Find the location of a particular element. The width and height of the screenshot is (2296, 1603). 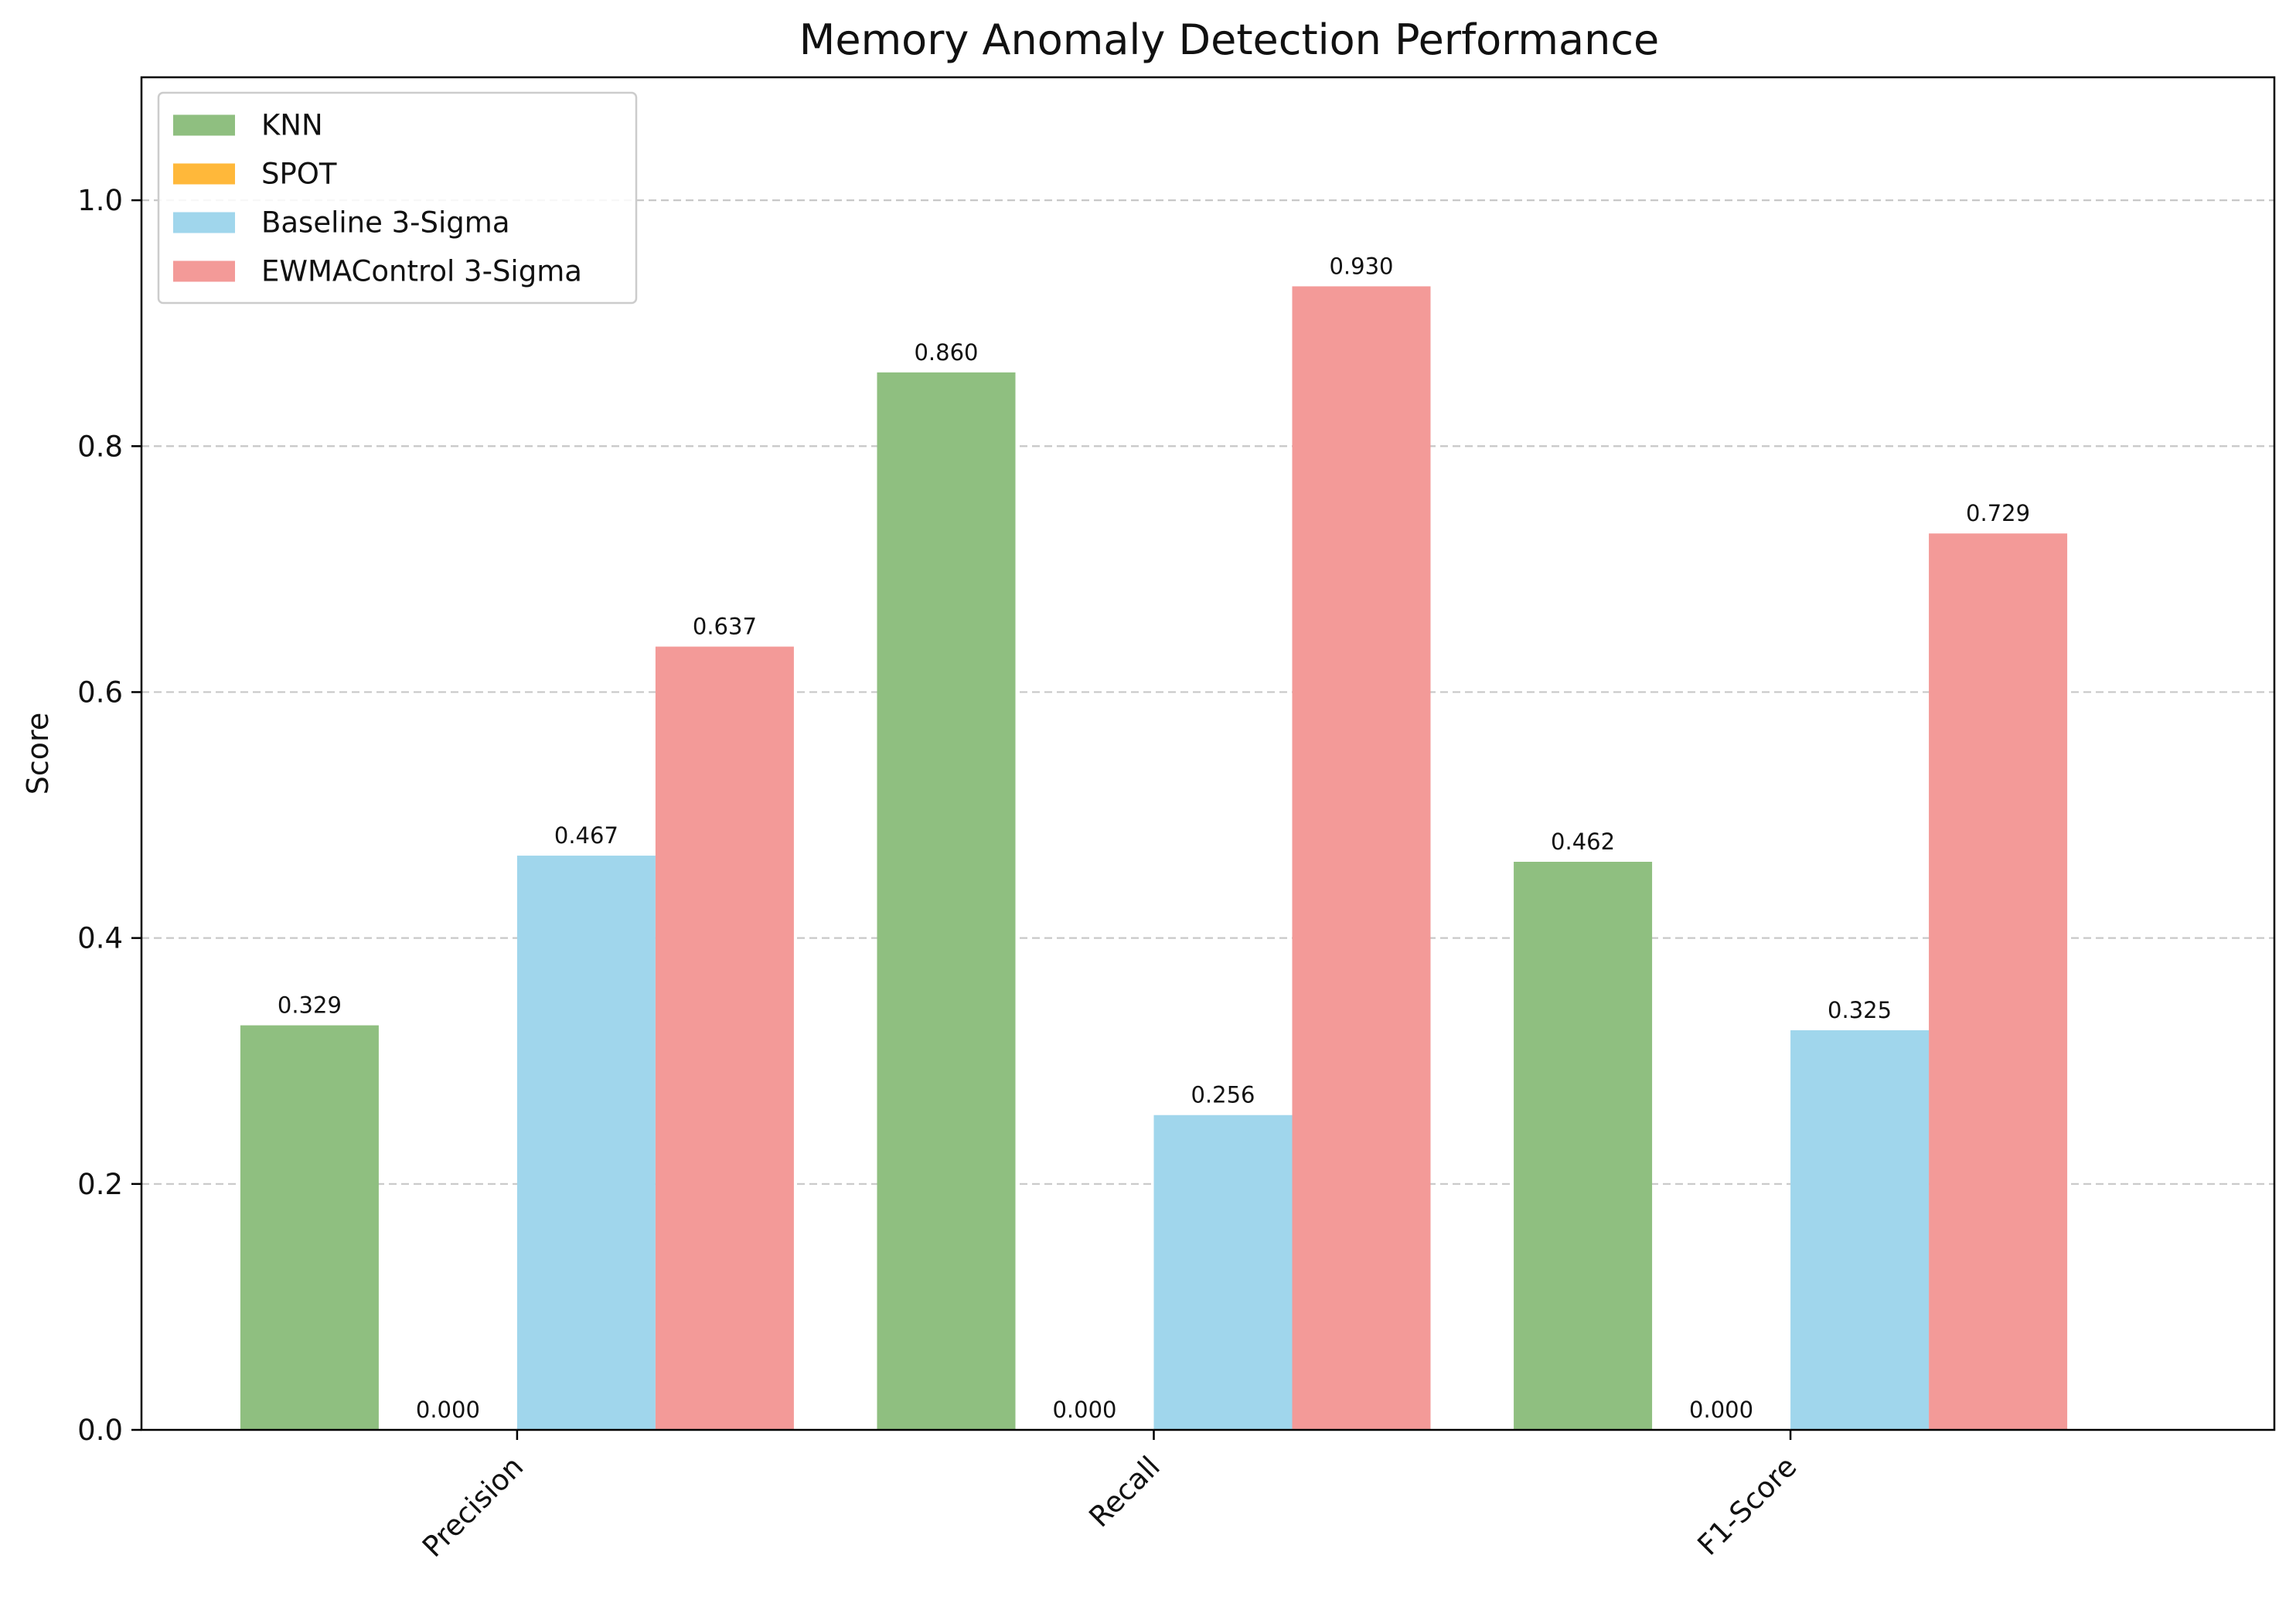

bar-baseline-3-sigma-recall is located at coordinates (1223, 1272).